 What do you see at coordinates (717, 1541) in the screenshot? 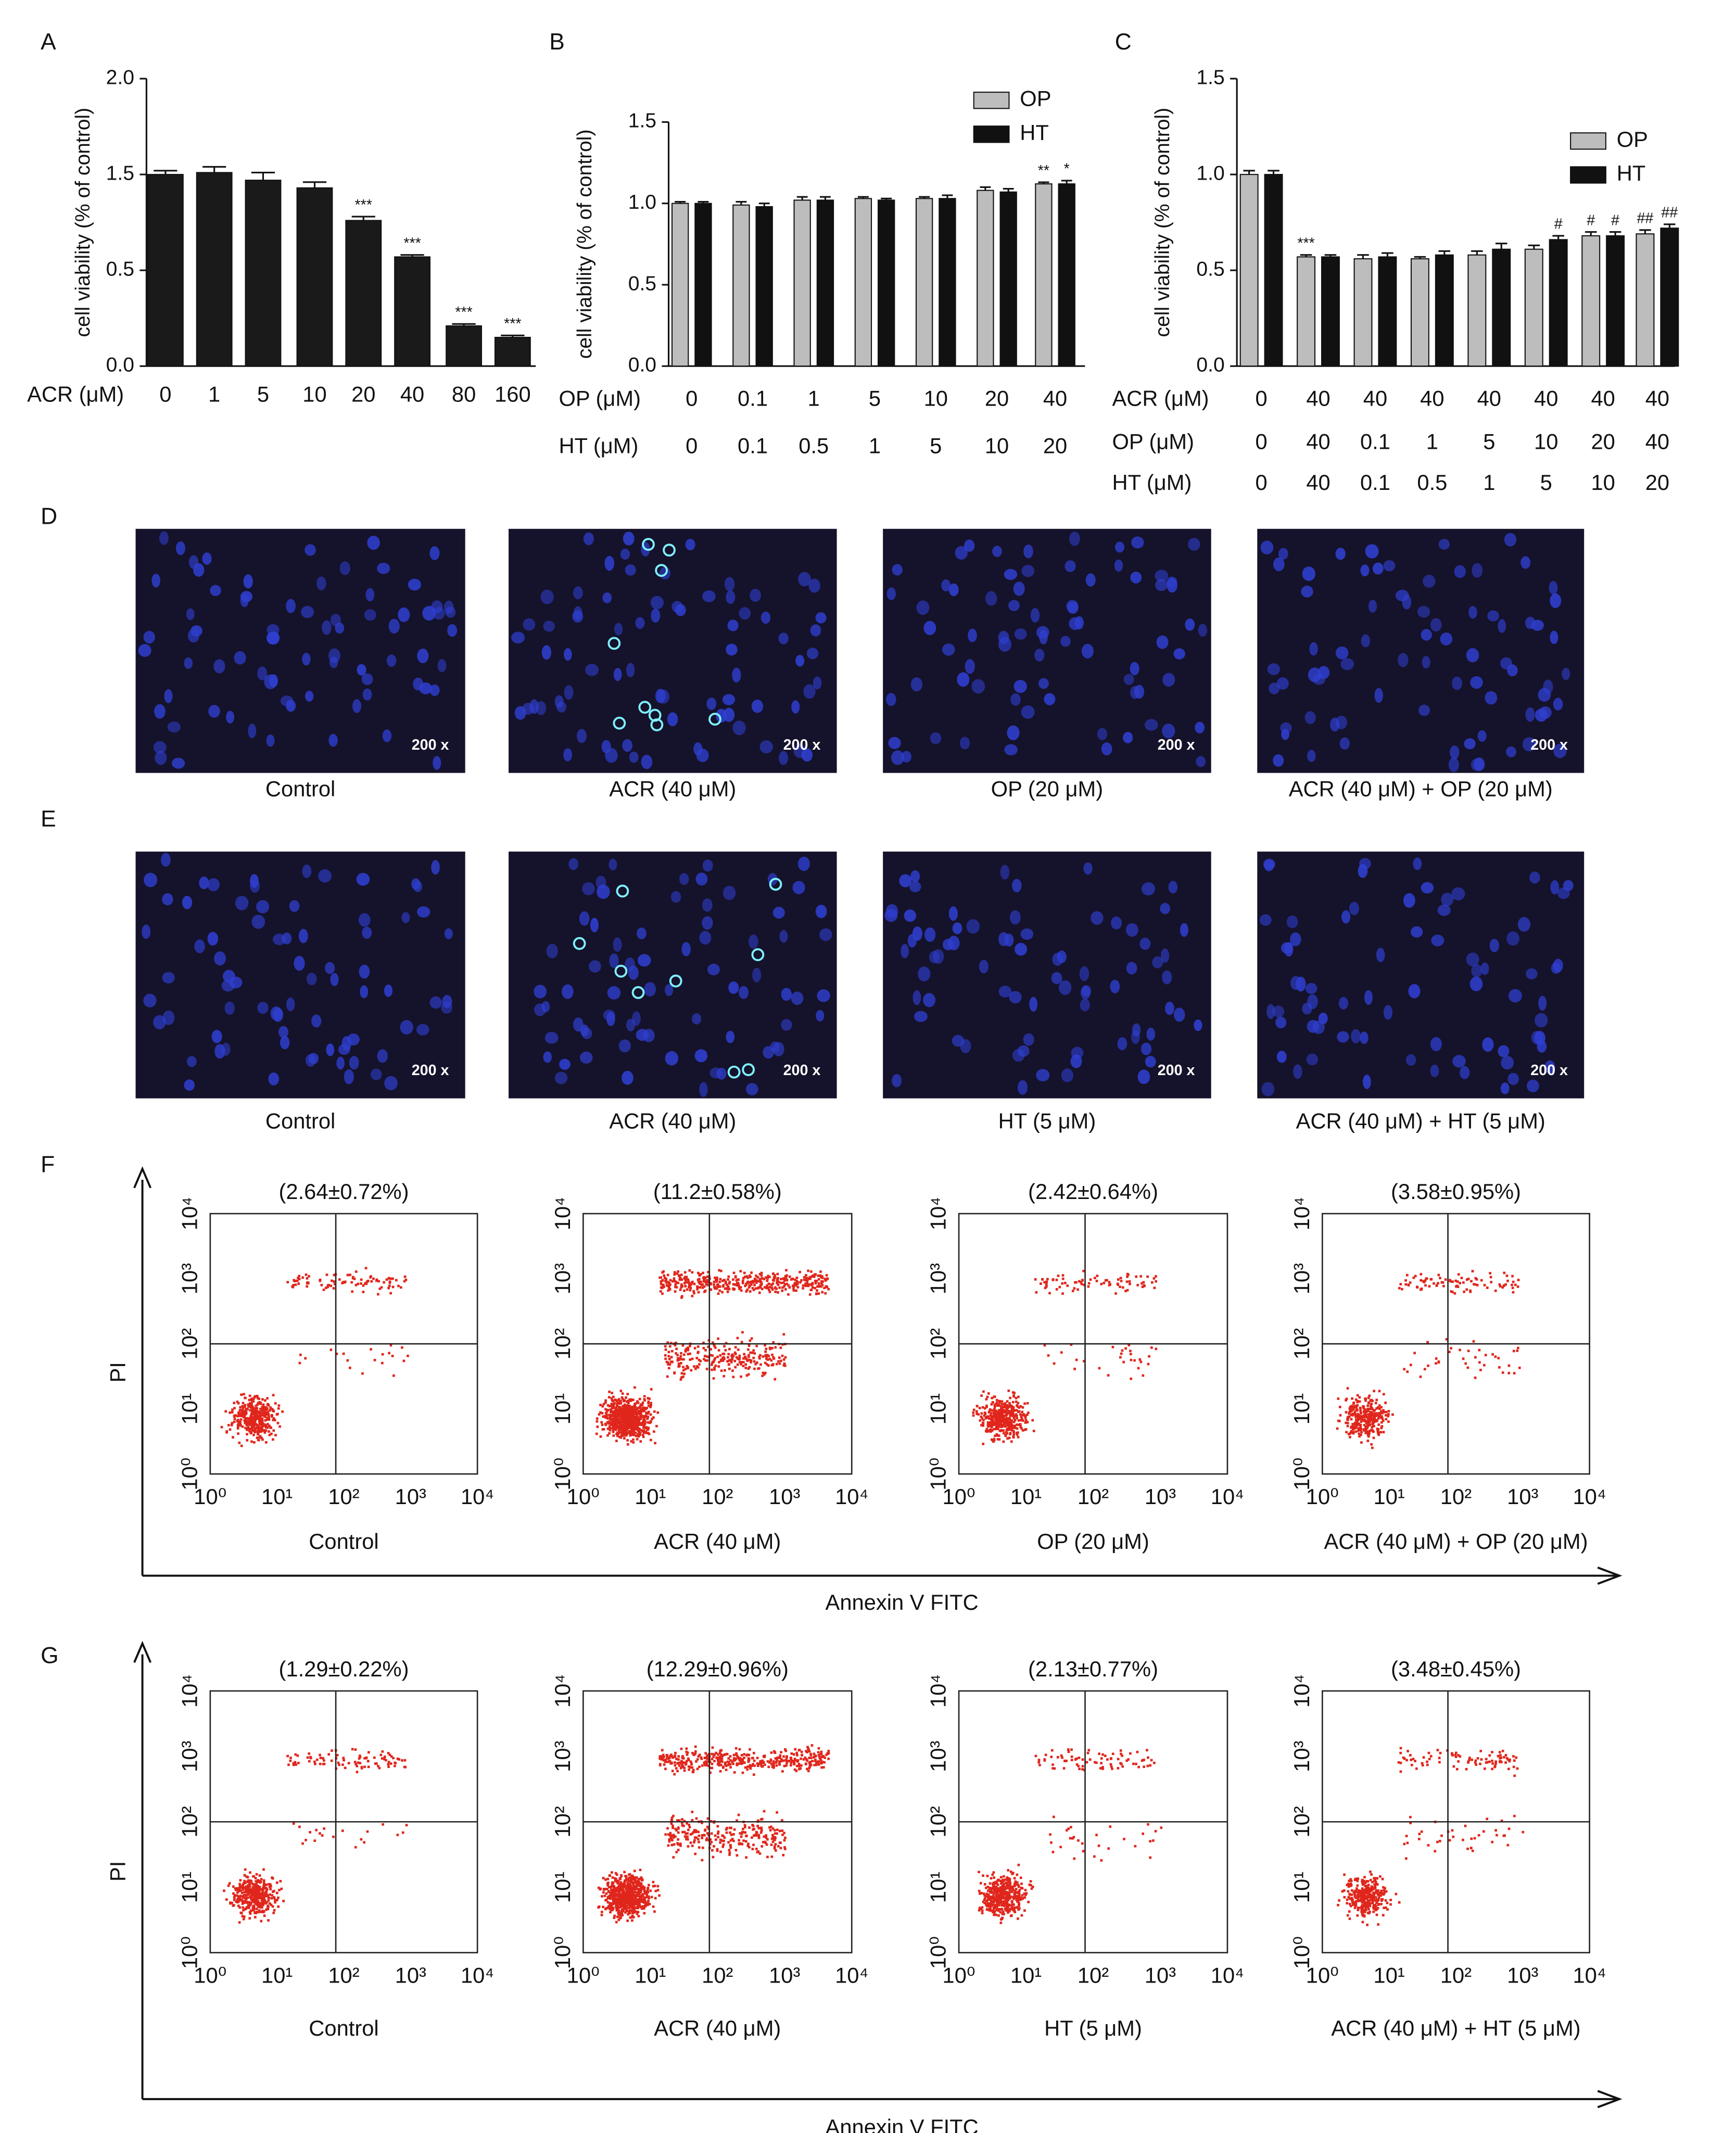
I see `caption: ACR (40 μM)` at bounding box center [717, 1541].